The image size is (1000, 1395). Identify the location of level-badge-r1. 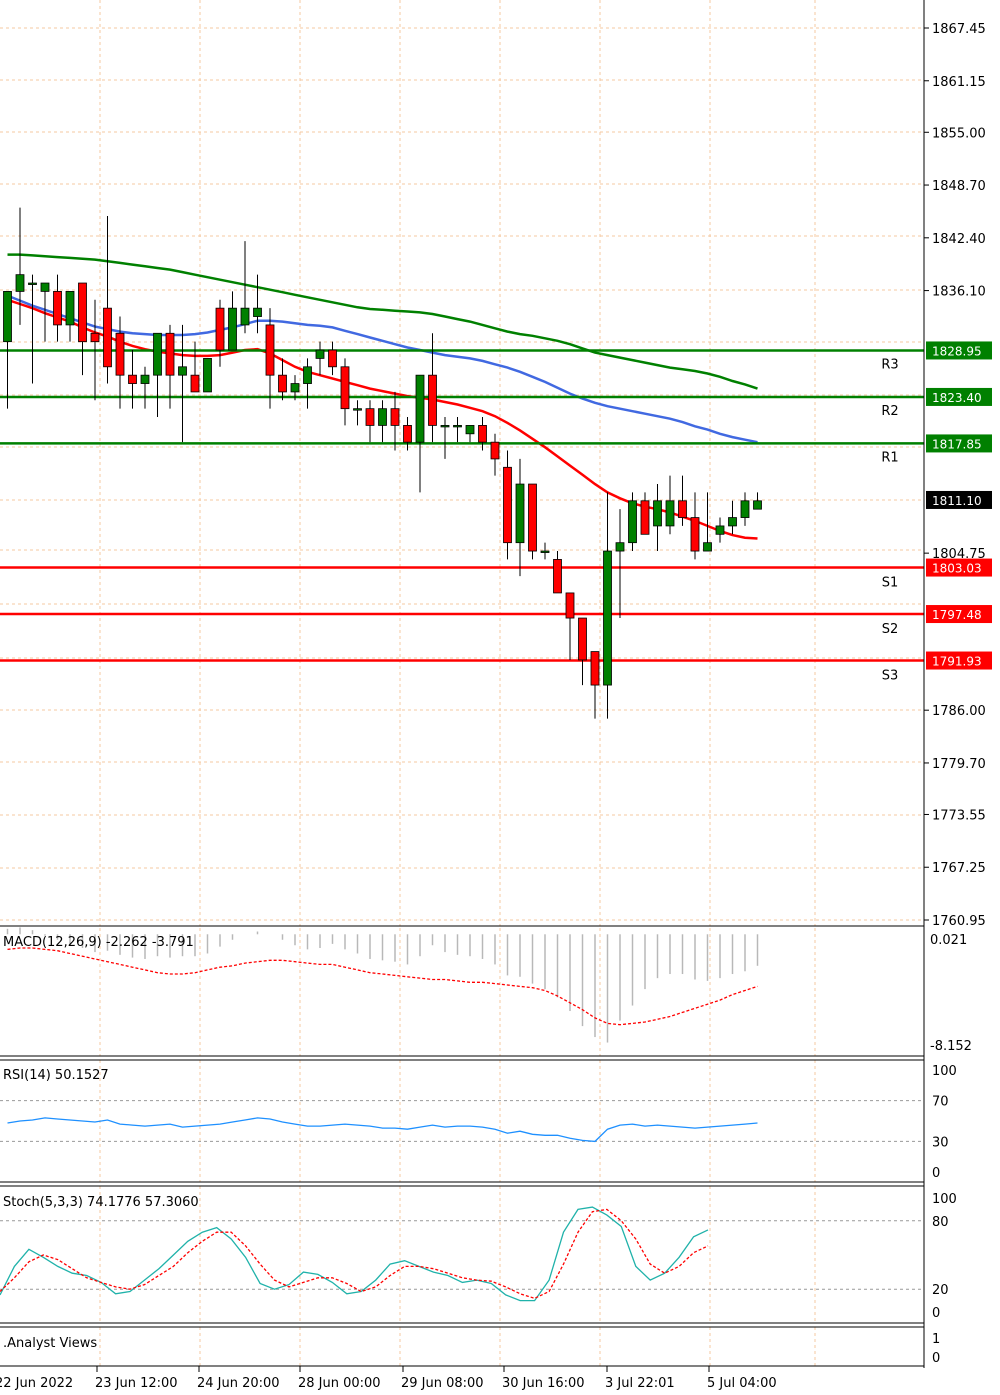
(959, 443).